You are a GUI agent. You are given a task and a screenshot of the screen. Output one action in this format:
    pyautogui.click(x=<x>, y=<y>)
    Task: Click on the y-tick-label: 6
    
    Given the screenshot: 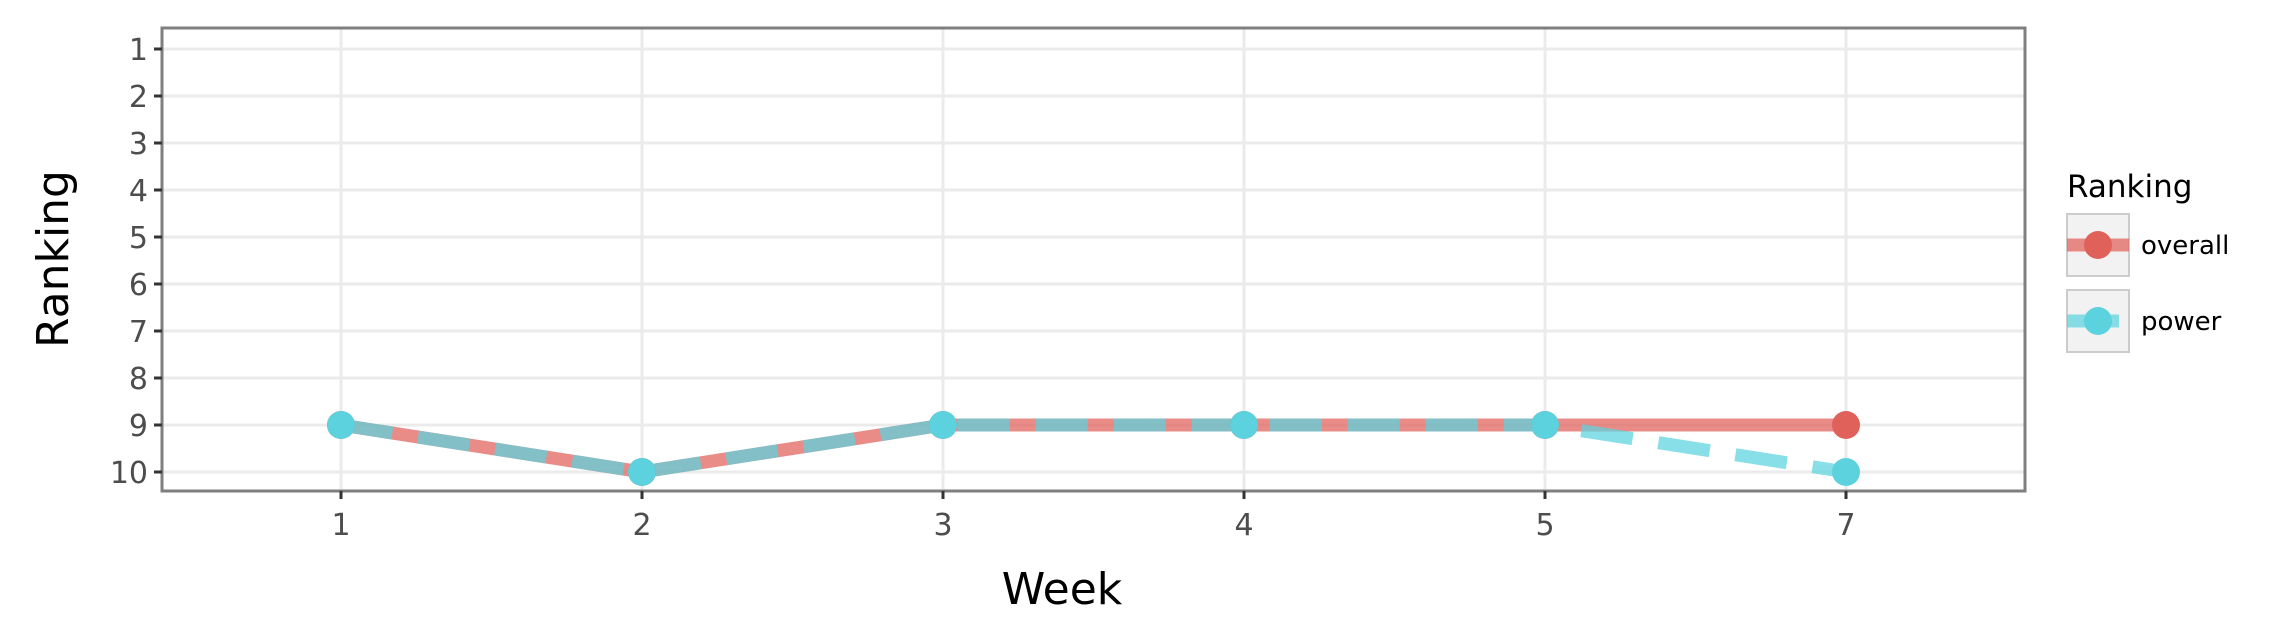 What is the action you would take?
    pyautogui.click(x=138, y=285)
    